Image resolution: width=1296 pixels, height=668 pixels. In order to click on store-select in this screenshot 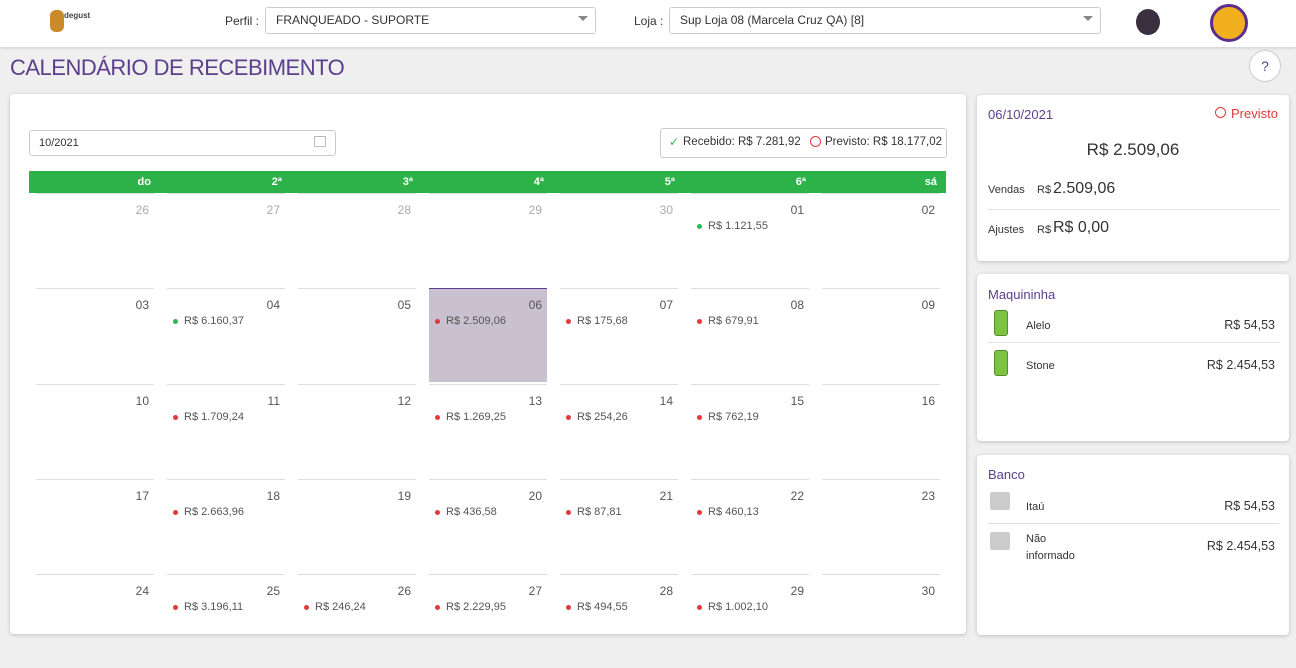, I will do `click(885, 20)`.